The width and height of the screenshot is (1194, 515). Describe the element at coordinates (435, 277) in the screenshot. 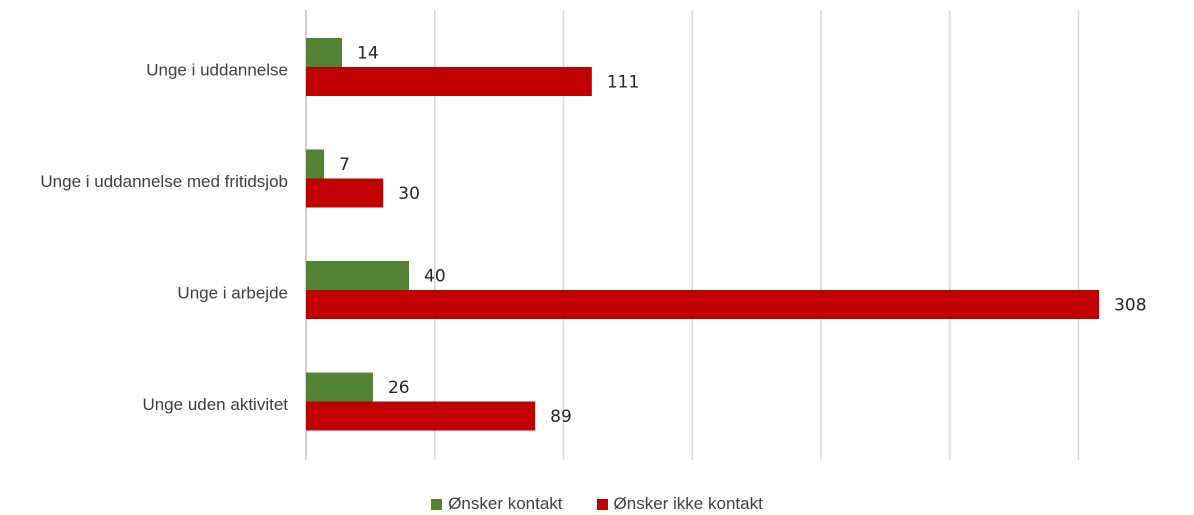

I see `data-label: 40` at that location.